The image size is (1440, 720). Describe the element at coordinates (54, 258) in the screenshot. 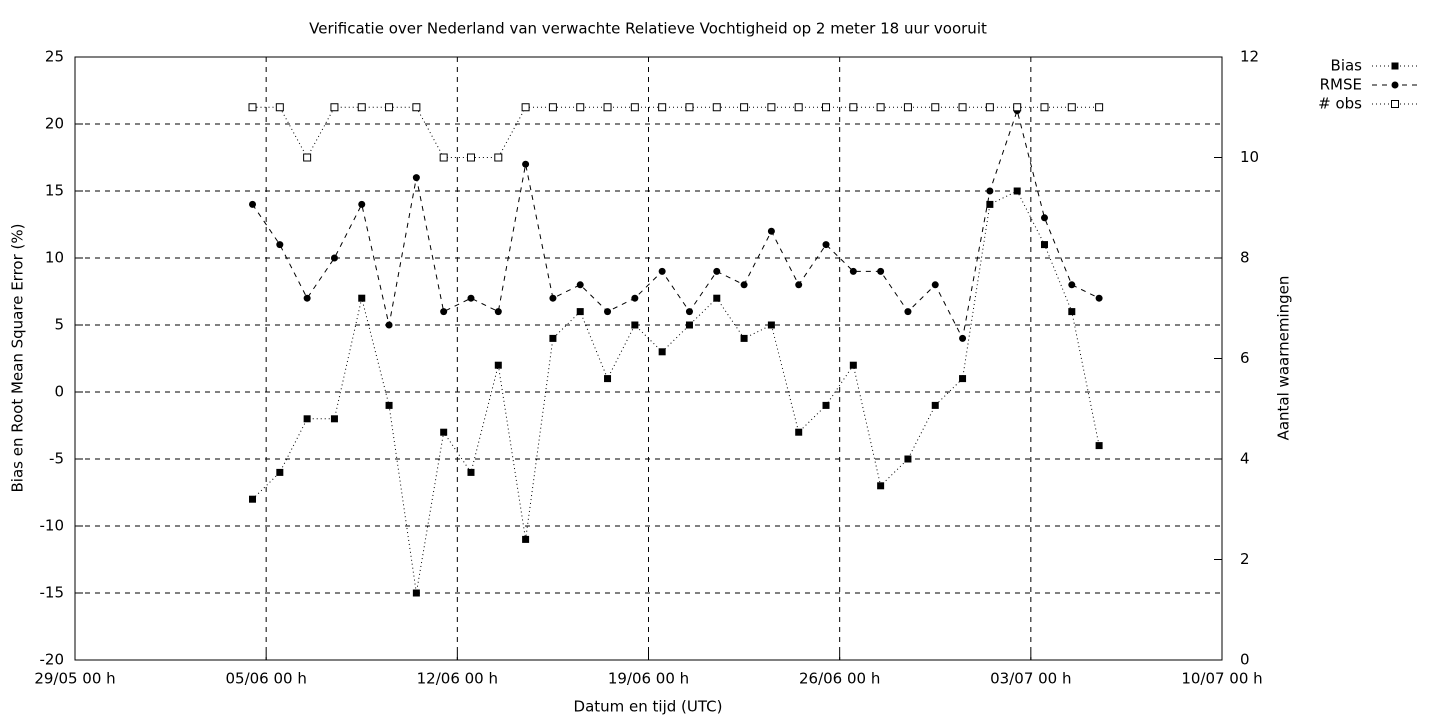

I see `y-tick-label: 10` at that location.